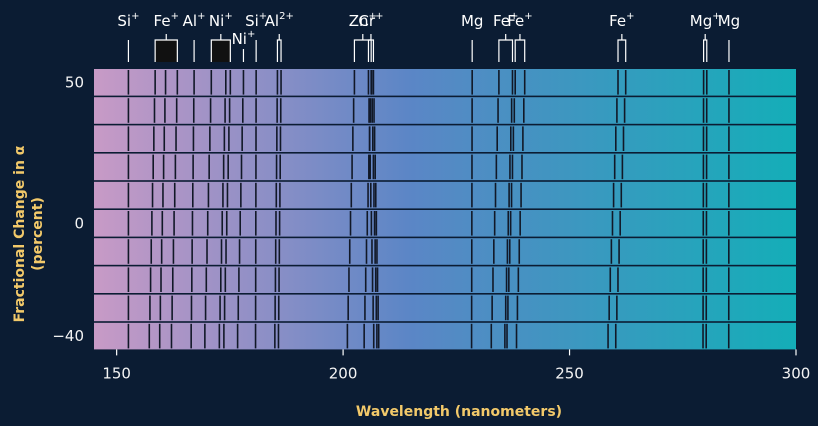 This screenshot has height=426, width=818. What do you see at coordinates (428, 48) in the screenshot?
I see `ion-brackets` at bounding box center [428, 48].